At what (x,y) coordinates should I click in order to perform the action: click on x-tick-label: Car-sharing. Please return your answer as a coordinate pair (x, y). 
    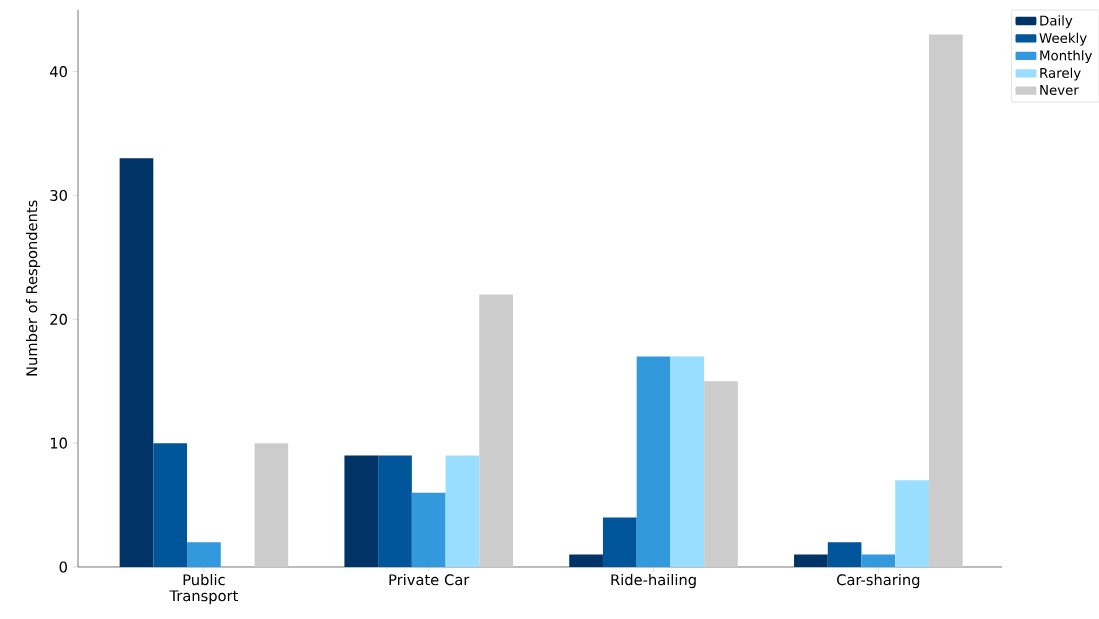
    Looking at the image, I should click on (878, 581).